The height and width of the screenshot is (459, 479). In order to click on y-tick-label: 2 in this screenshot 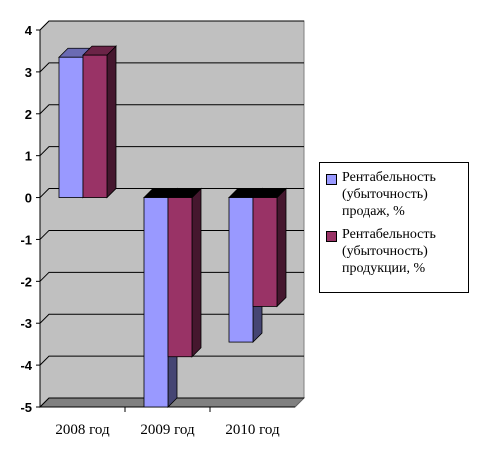, I will do `click(28, 114)`.